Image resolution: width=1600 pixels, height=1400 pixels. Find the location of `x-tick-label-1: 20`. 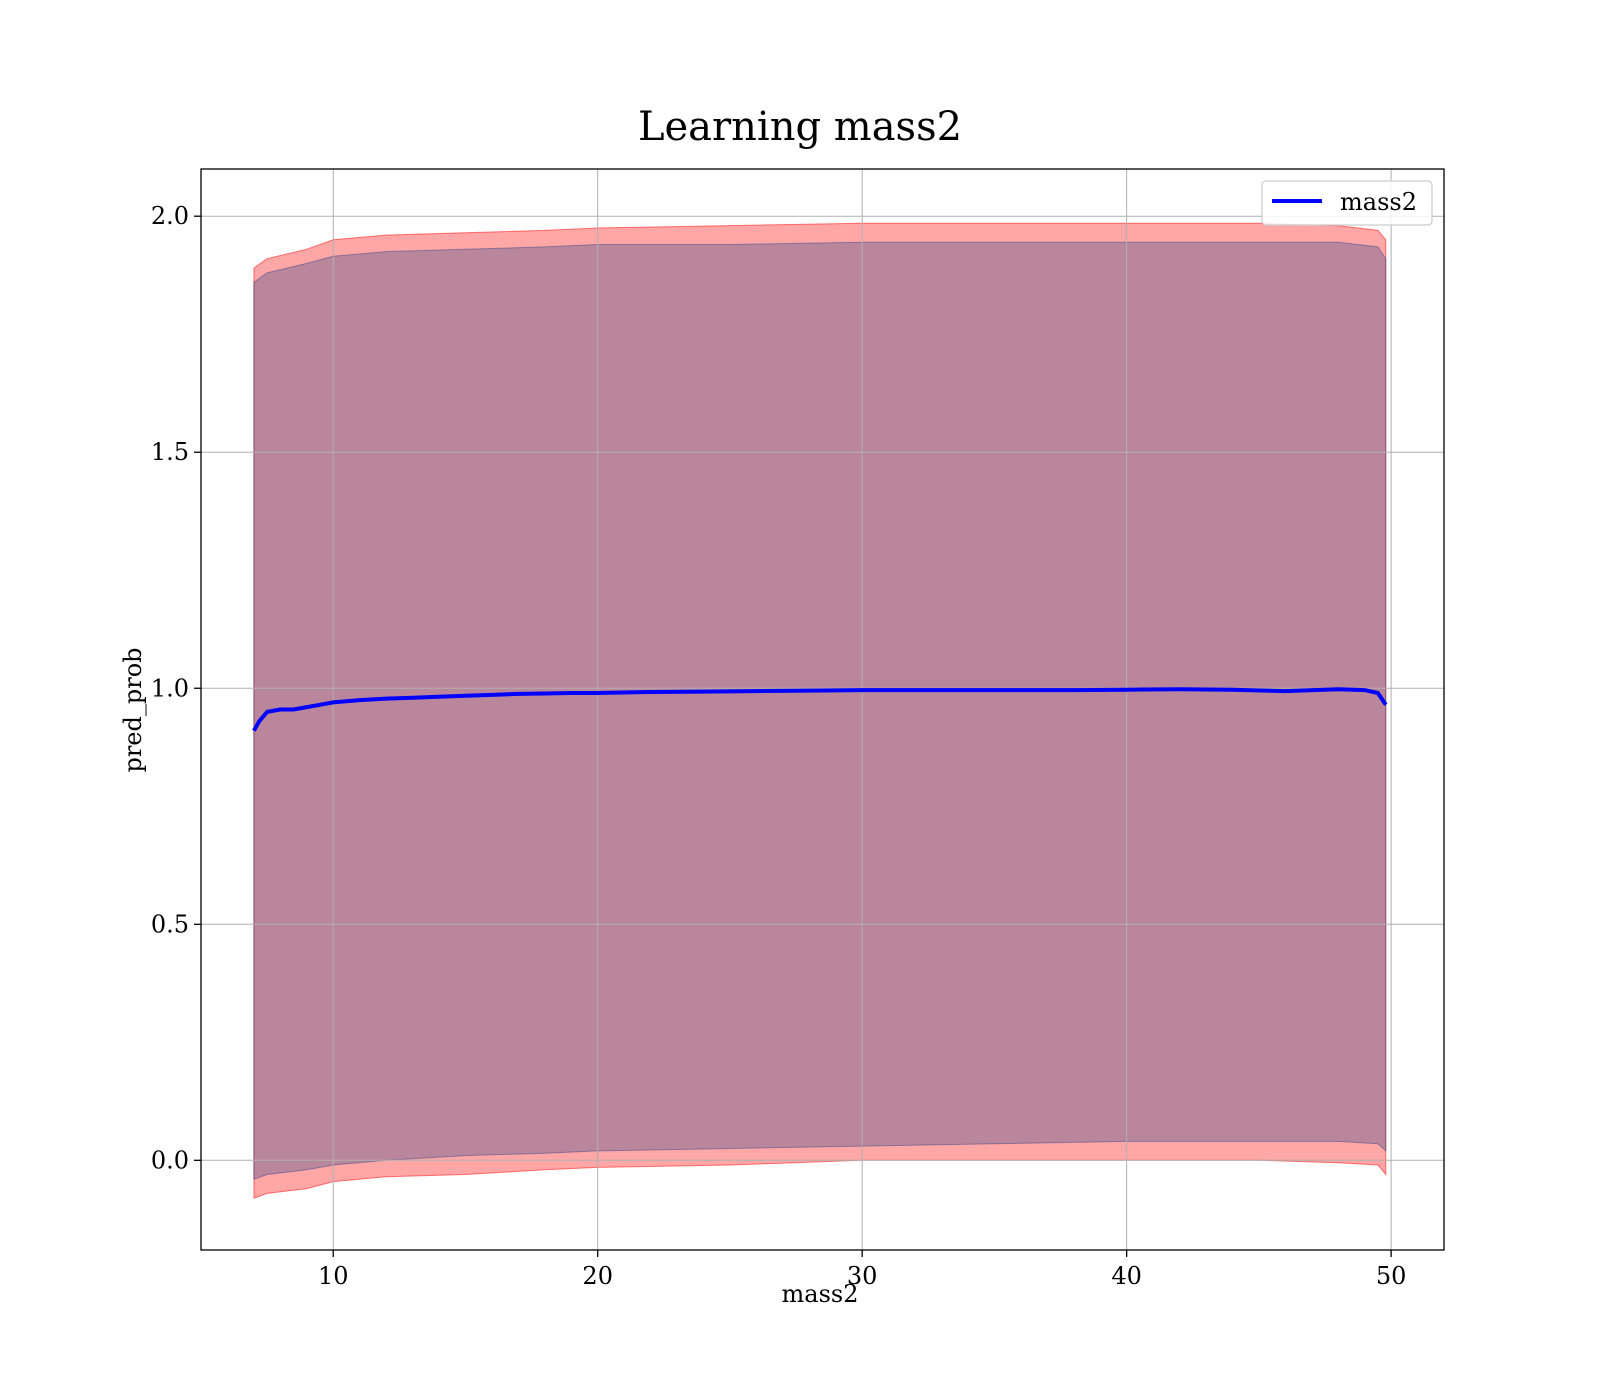

x-tick-label-1: 20 is located at coordinates (597, 1276).